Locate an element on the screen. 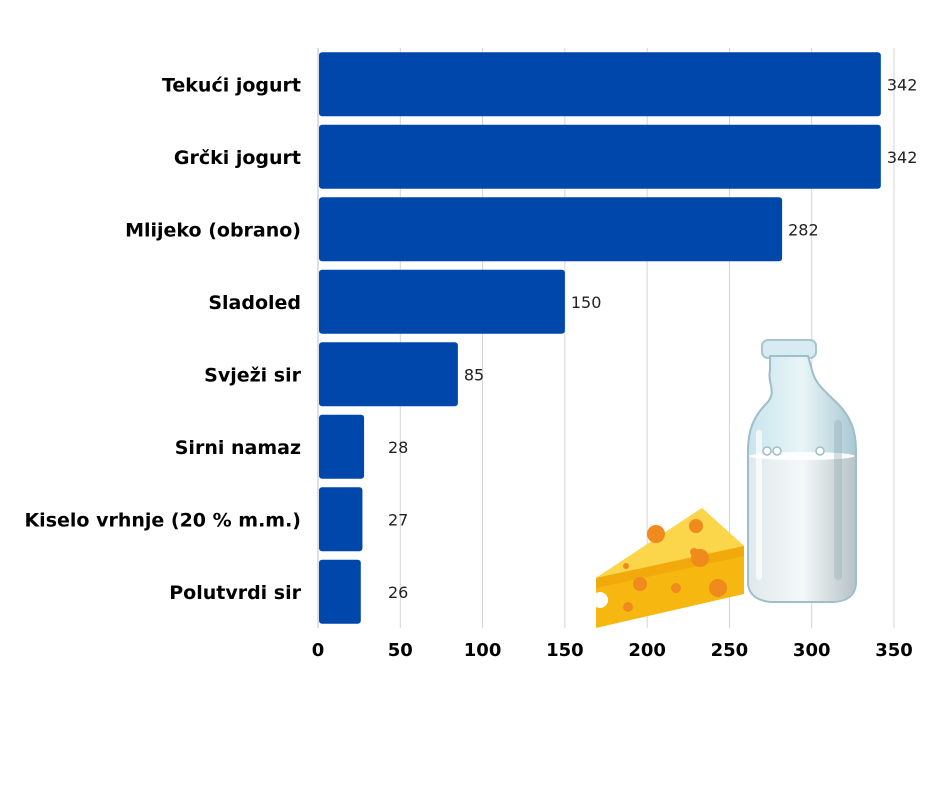 This screenshot has width=940, height=788. data-label: 282 is located at coordinates (803, 229).